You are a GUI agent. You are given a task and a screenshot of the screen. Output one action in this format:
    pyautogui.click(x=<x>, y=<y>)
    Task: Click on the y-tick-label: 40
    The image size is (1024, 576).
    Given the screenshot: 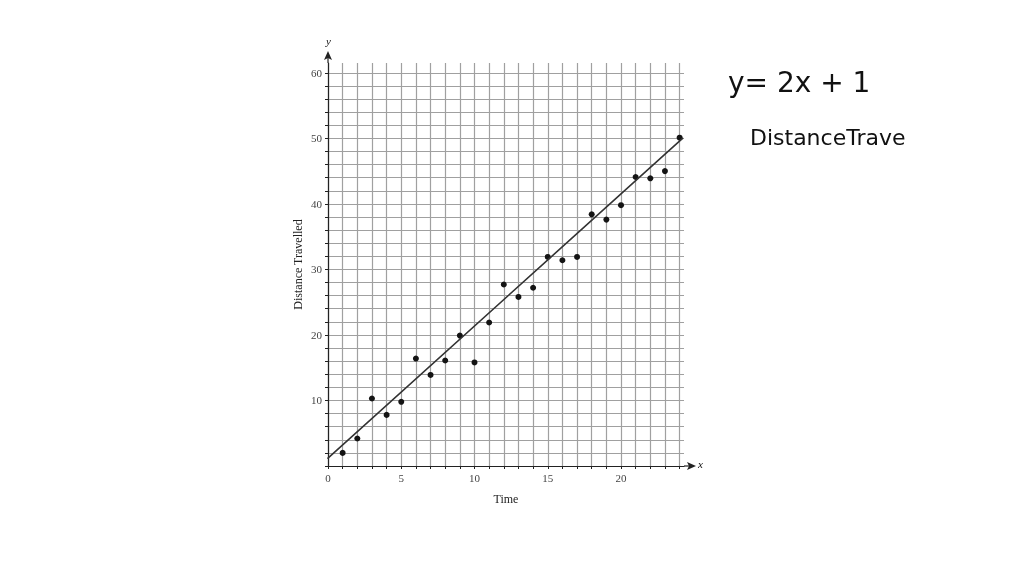 What is the action you would take?
    pyautogui.click(x=317, y=203)
    